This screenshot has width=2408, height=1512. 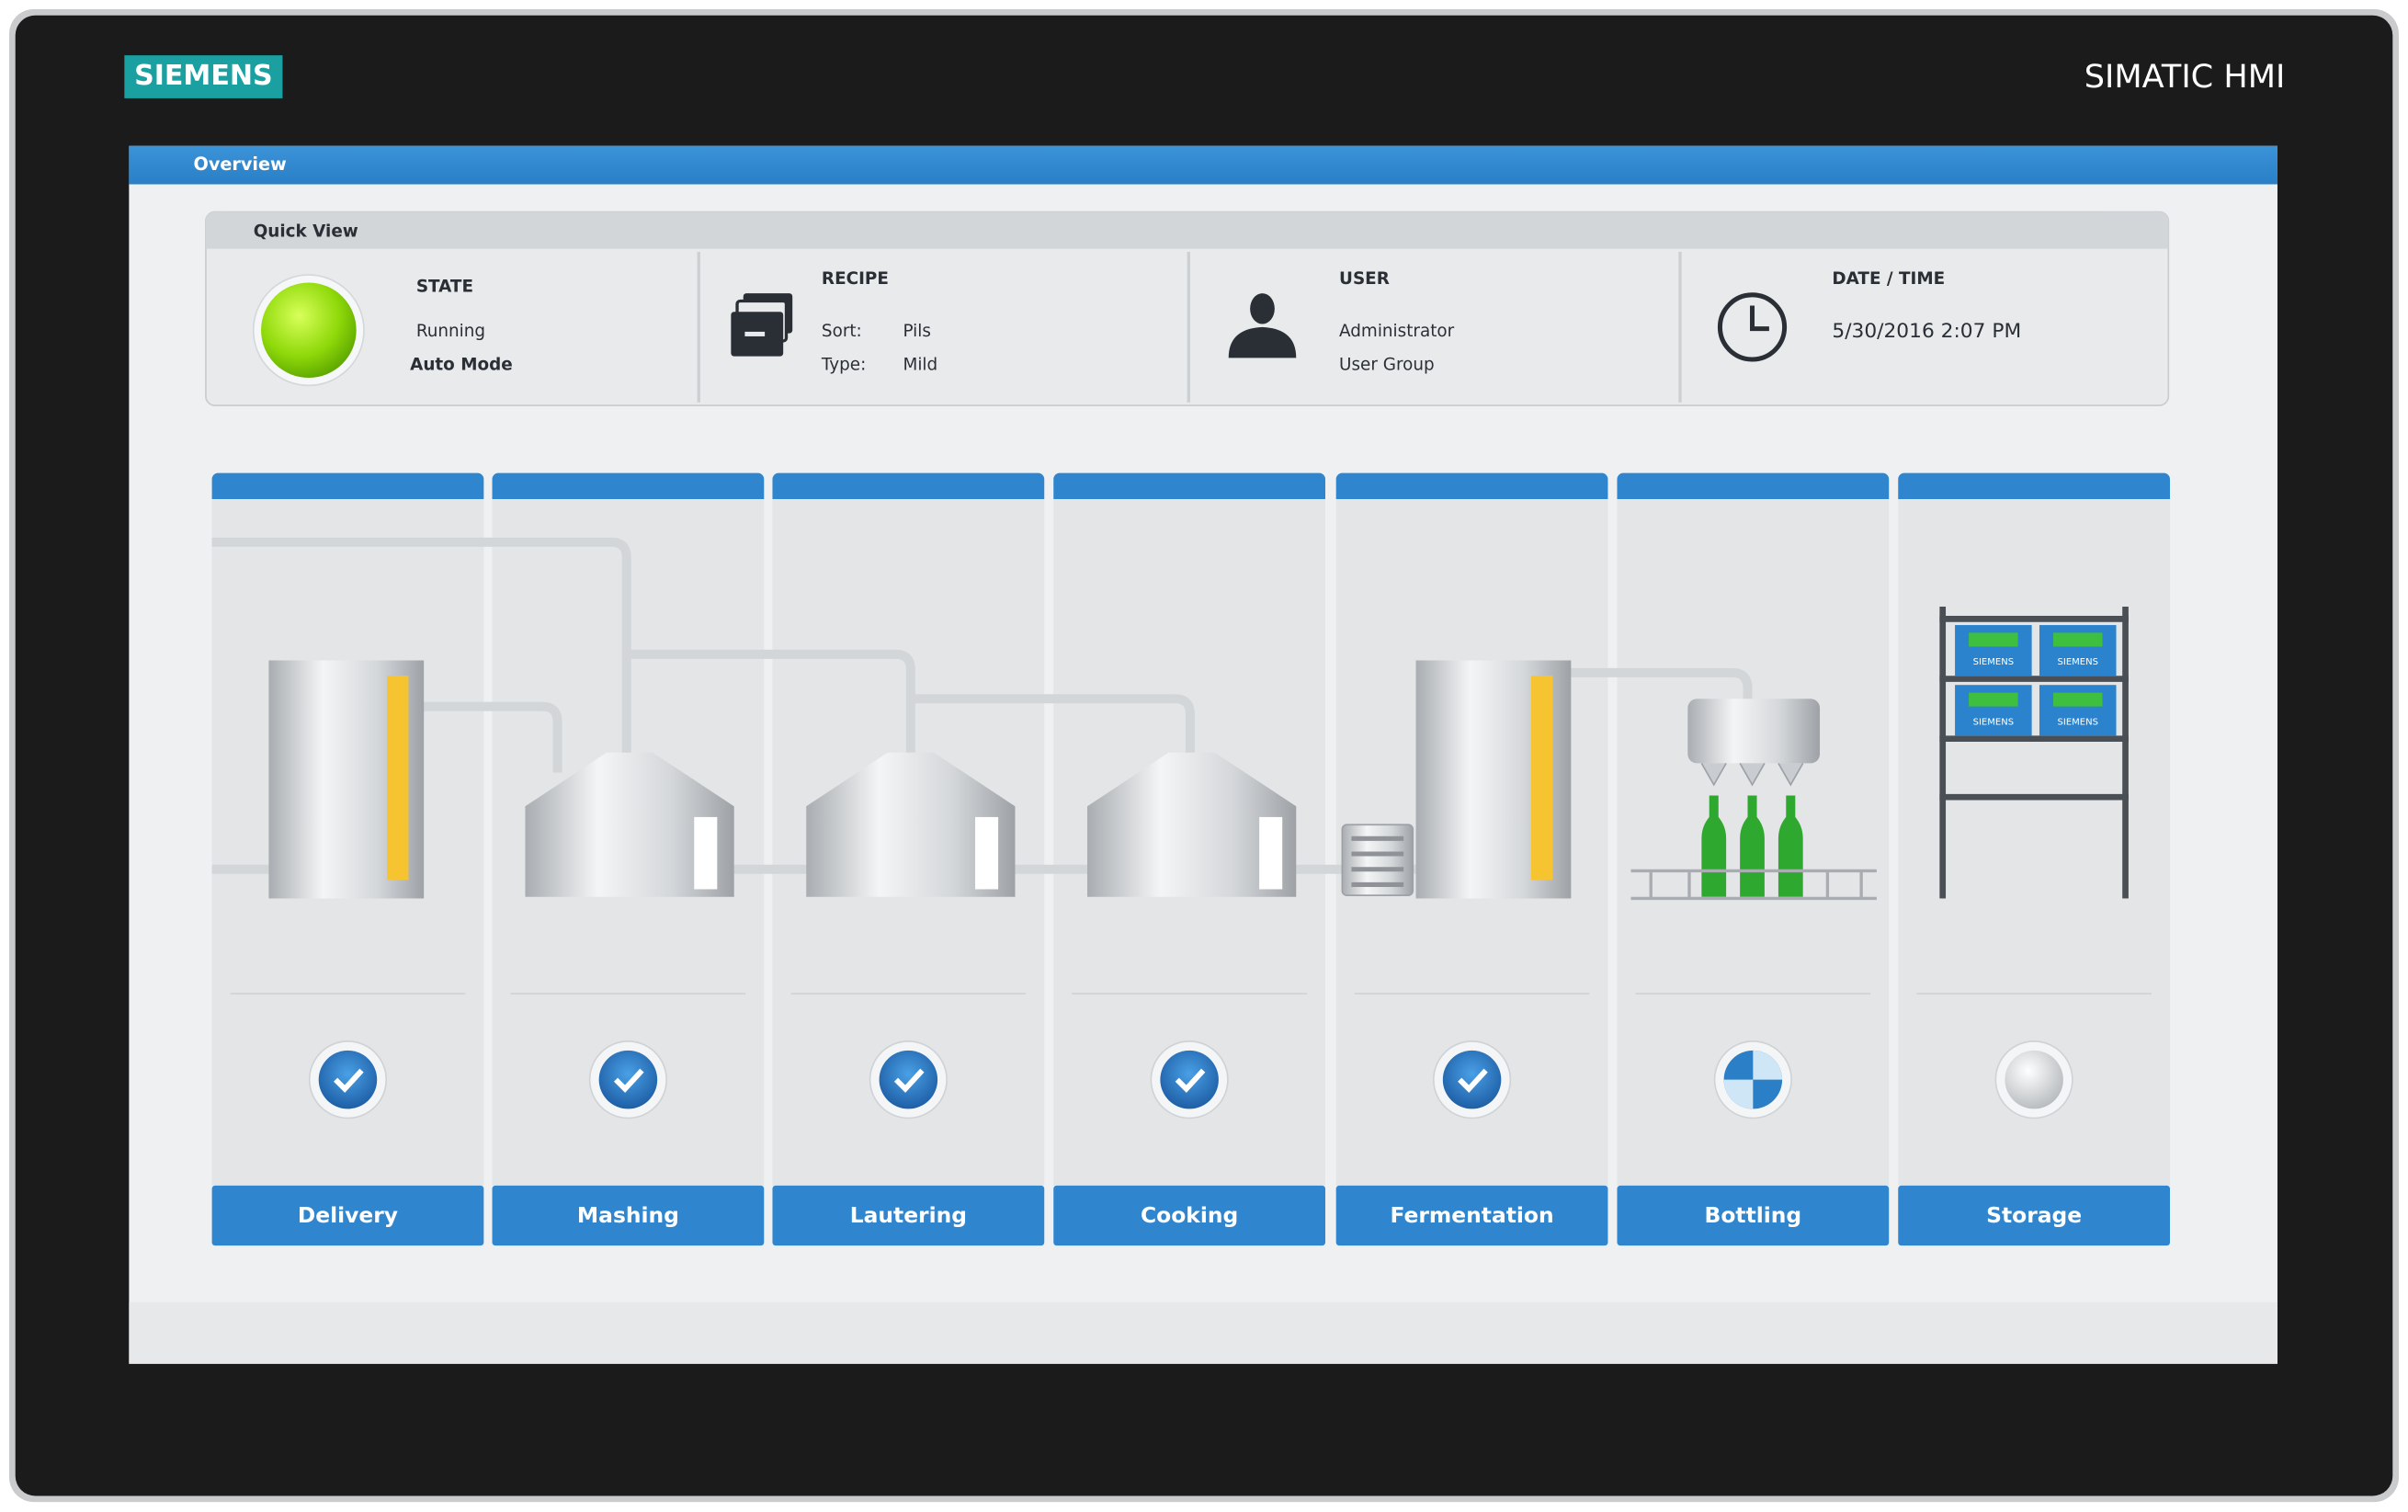 I want to click on station-name: Lautering, so click(x=908, y=1215).